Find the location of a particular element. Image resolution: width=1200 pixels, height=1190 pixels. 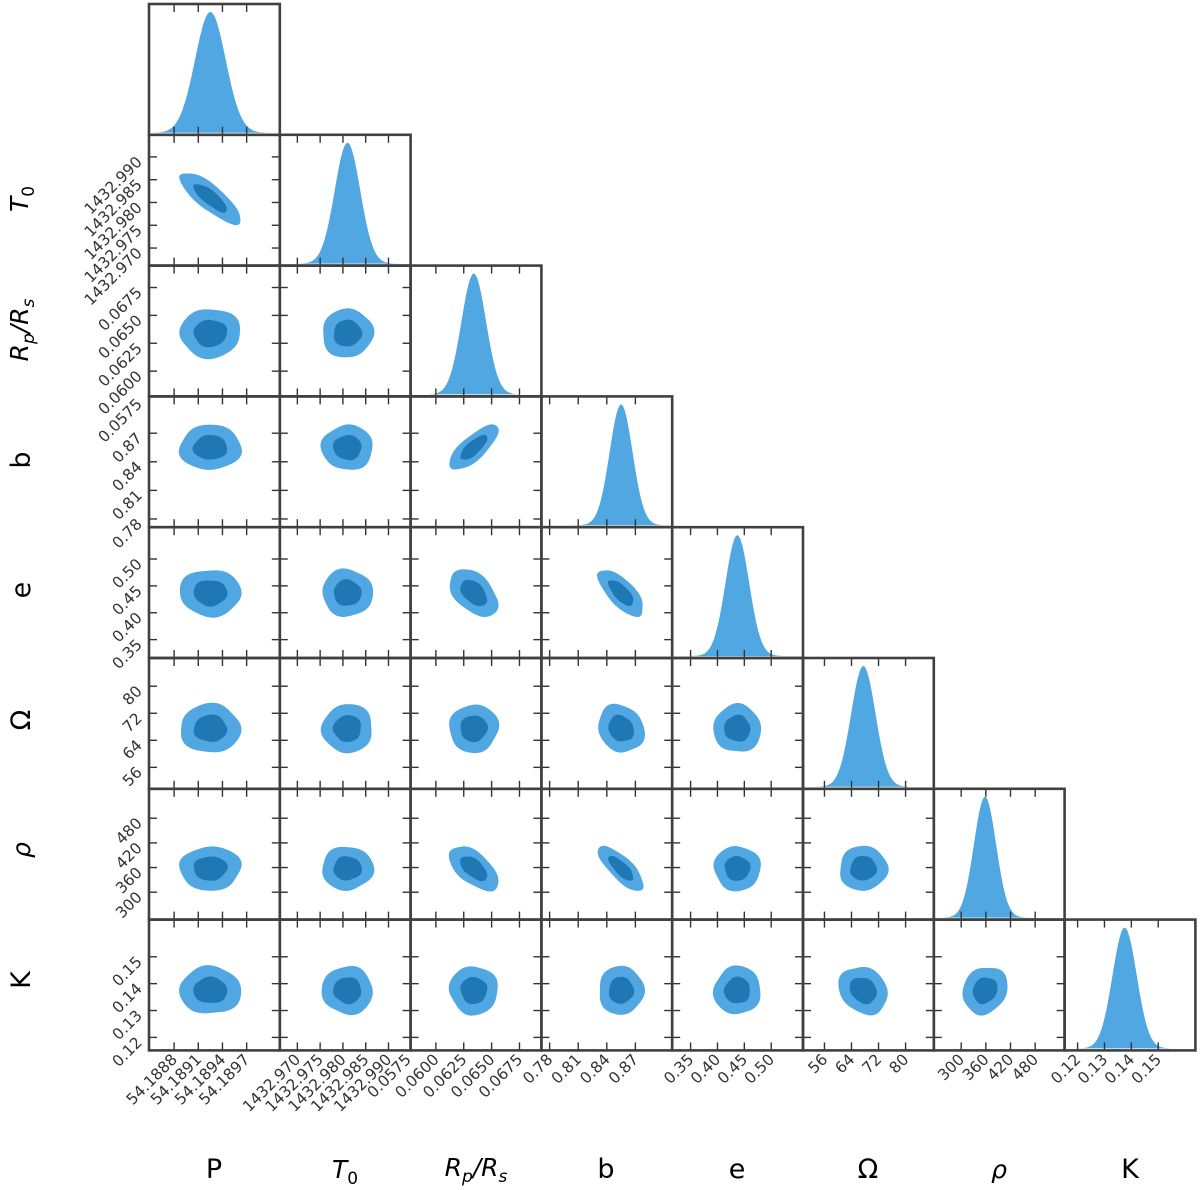

contour-1sigma-RpRs-b is located at coordinates (474, 447).